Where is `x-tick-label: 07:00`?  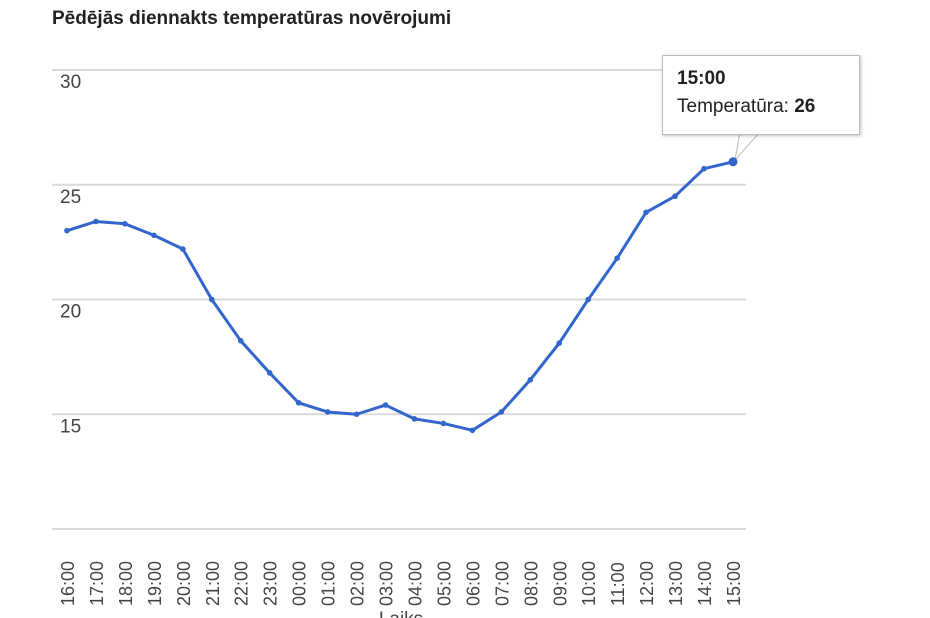 x-tick-label: 07:00 is located at coordinates (502, 583).